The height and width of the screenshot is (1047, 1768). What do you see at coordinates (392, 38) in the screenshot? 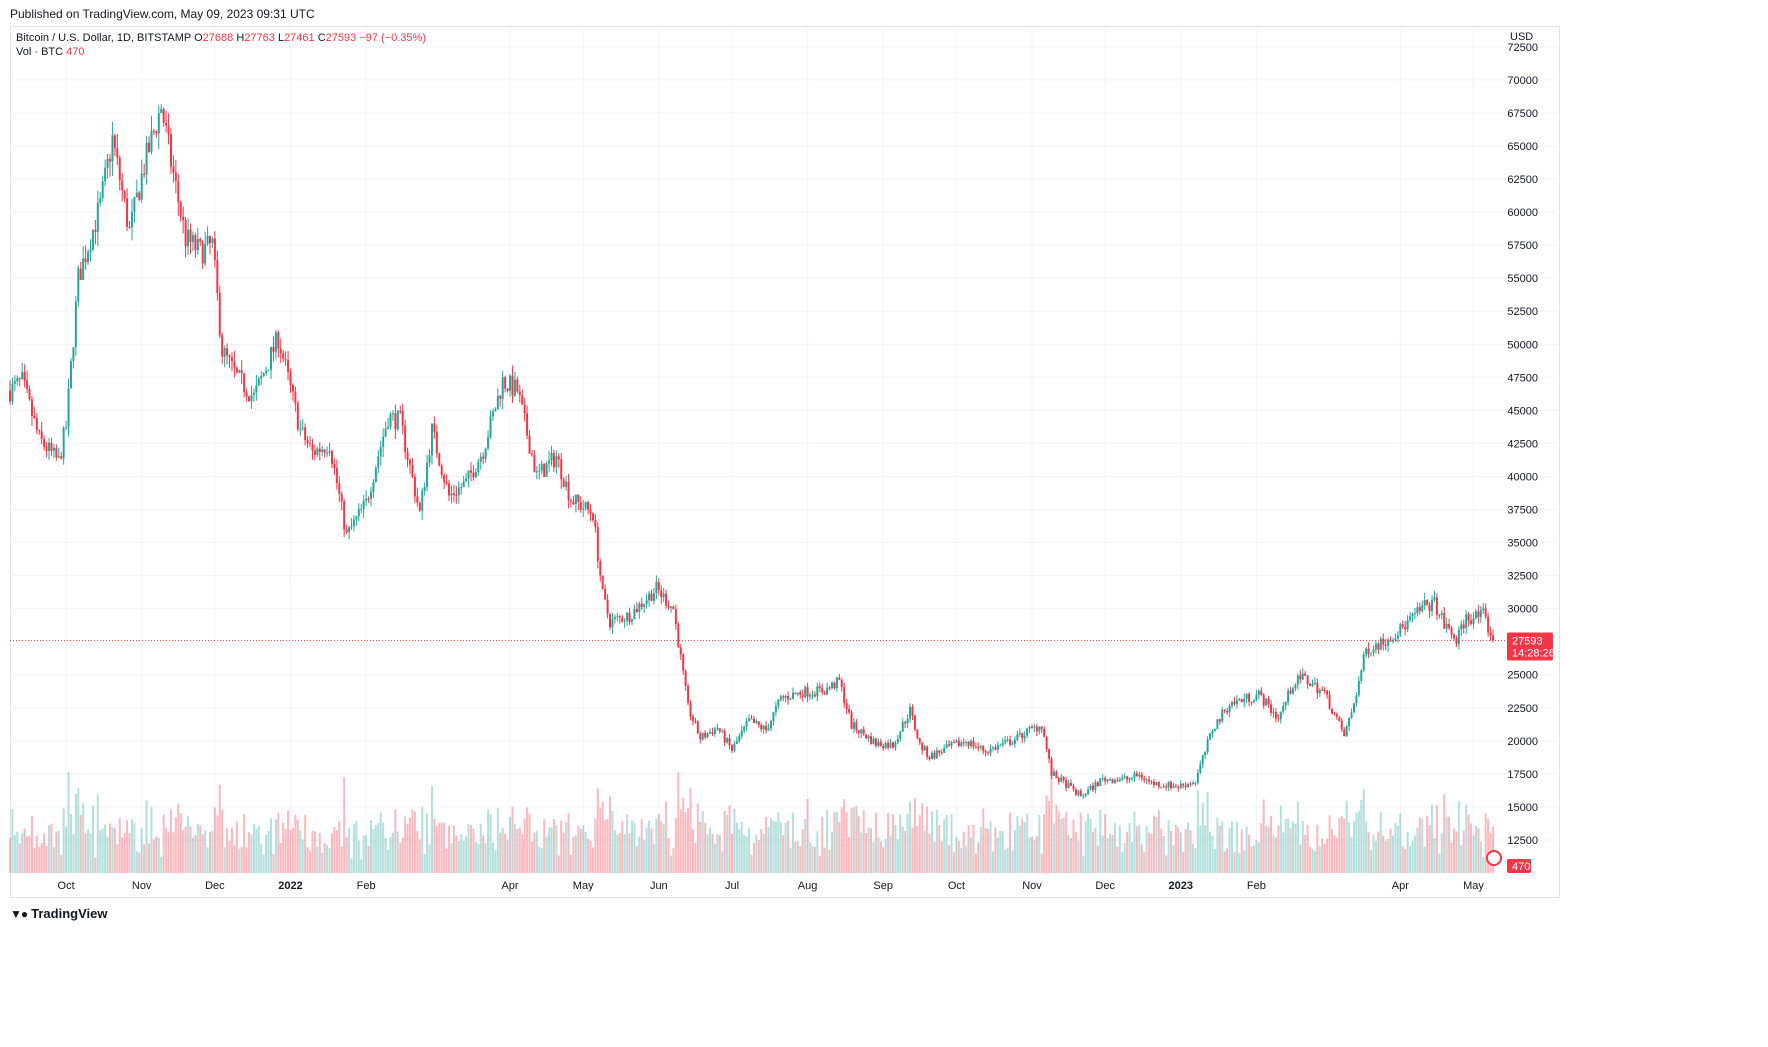
I see `change-value: −97 (−0.35%)` at bounding box center [392, 38].